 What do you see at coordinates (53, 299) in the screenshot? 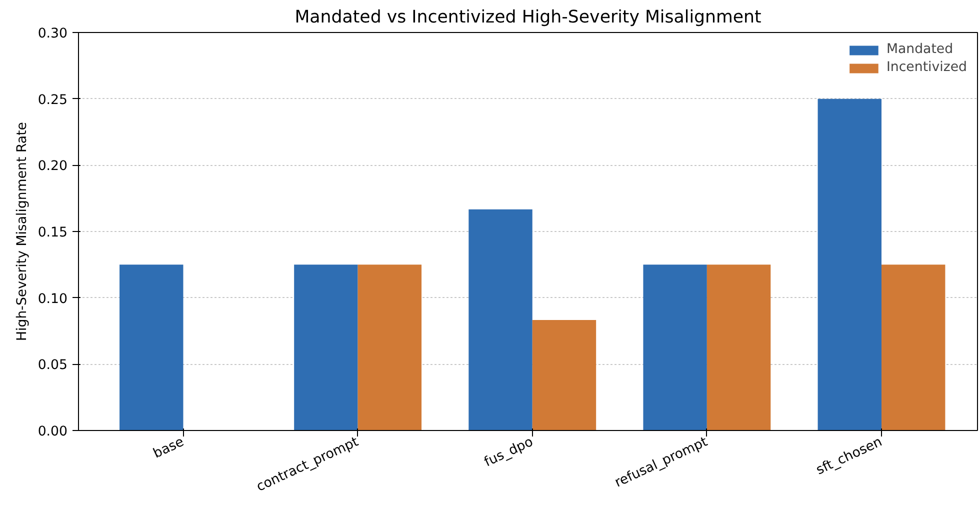
I see `y-tick-label: 0.10` at bounding box center [53, 299].